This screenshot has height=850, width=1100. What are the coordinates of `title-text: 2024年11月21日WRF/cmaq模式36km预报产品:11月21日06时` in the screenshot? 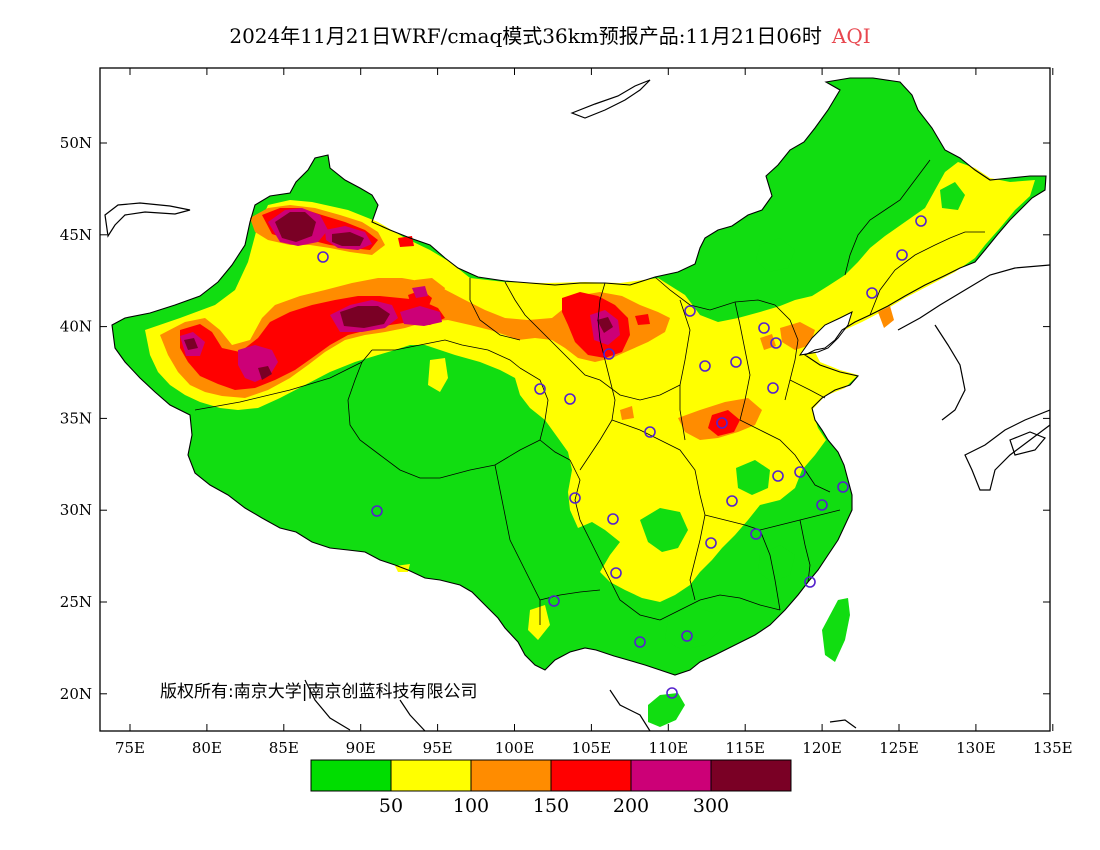 It's located at (525, 36).